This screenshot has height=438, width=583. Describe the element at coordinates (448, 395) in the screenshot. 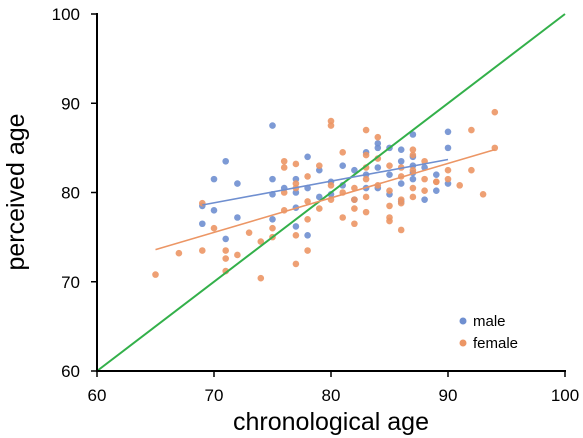

I see `x-tick-label: 90` at that location.